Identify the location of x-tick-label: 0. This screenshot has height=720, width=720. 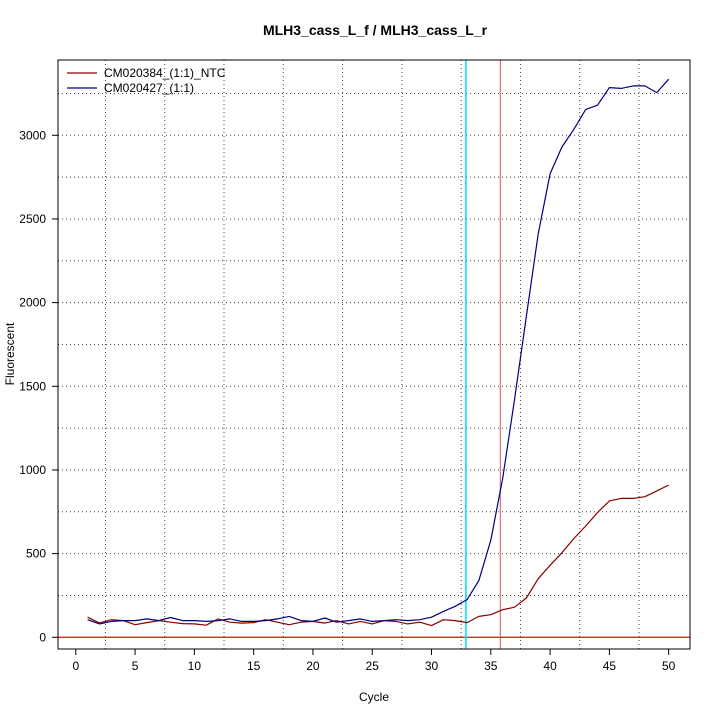
(75, 666).